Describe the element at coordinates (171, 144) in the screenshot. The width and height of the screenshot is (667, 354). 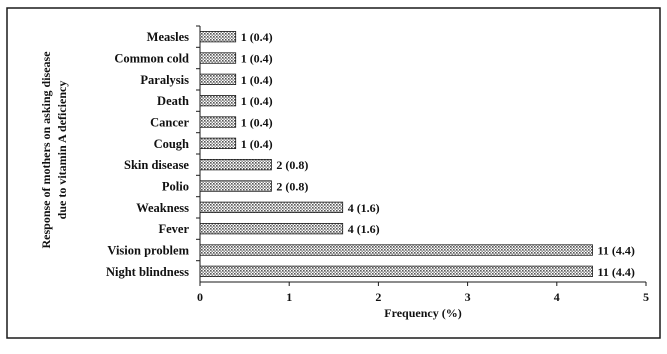
I see `category-label: Cough` at that location.